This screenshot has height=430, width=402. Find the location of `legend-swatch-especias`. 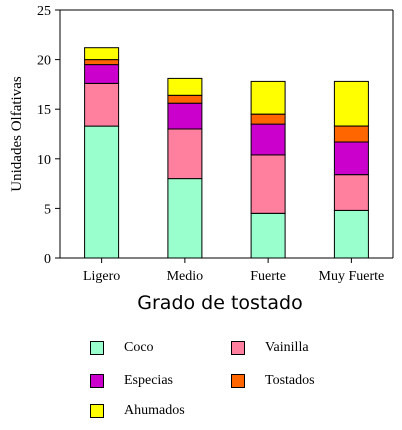

legend-swatch-especias is located at coordinates (97, 381).